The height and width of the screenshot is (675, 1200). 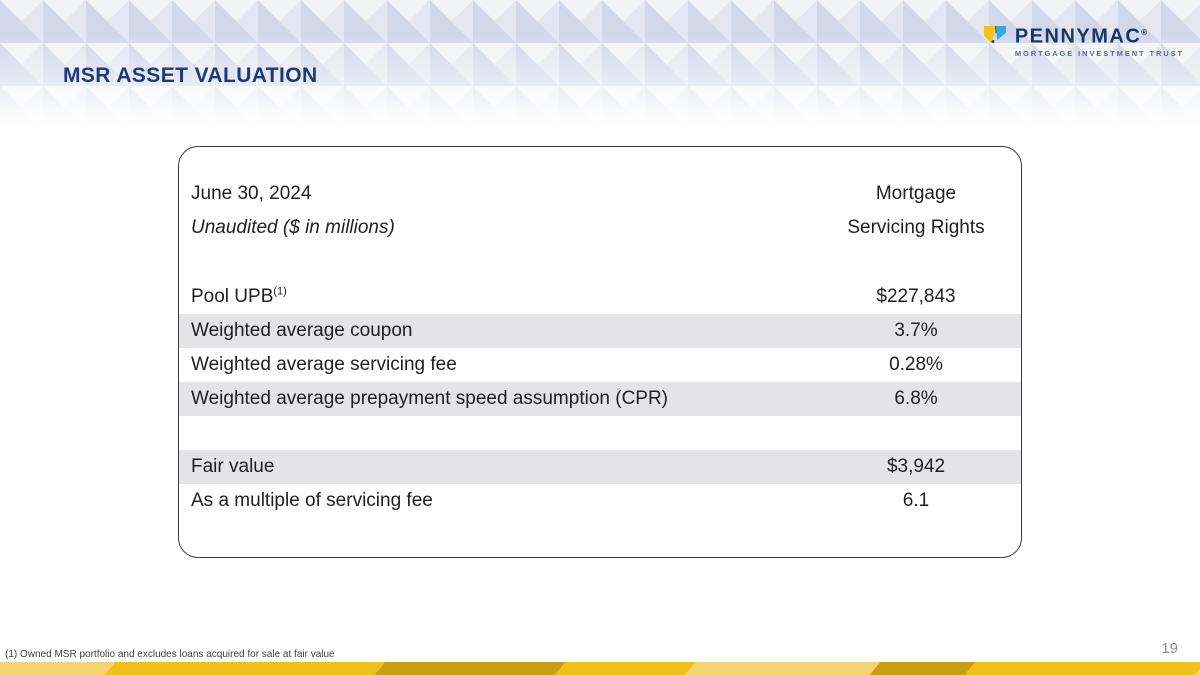 What do you see at coordinates (190, 75) in the screenshot?
I see `page-title: MSR ASSET VALUATION` at bounding box center [190, 75].